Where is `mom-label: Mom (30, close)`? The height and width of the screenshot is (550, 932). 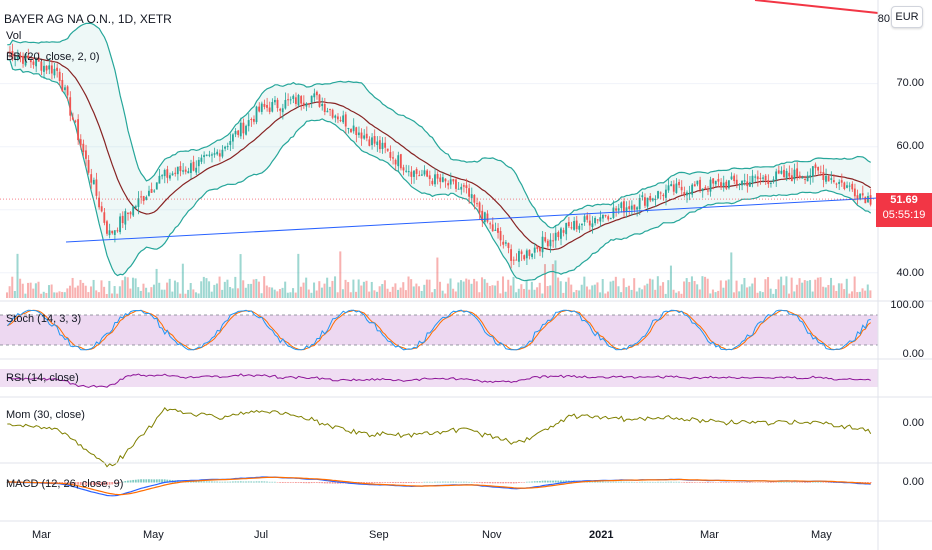
mom-label: Mom (30, close) is located at coordinates (45, 415).